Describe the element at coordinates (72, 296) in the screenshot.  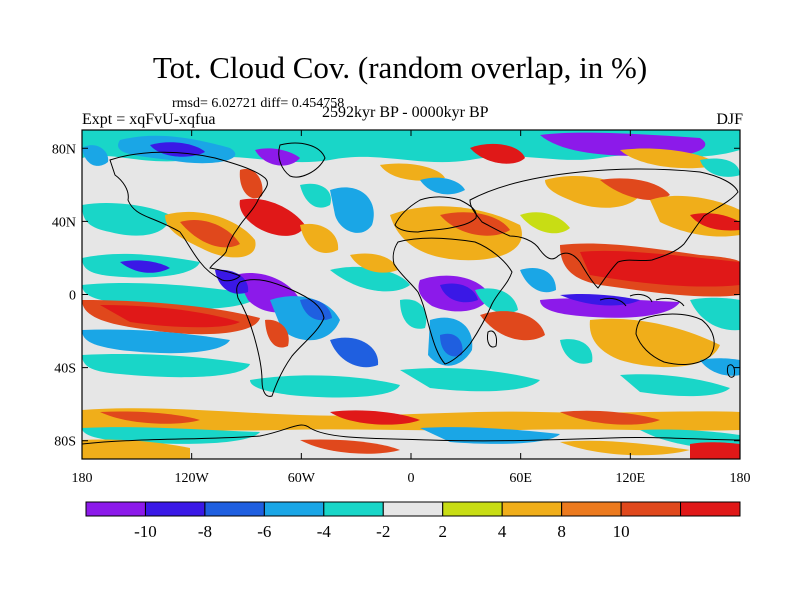
I see `lat-tick-label: 0` at that location.